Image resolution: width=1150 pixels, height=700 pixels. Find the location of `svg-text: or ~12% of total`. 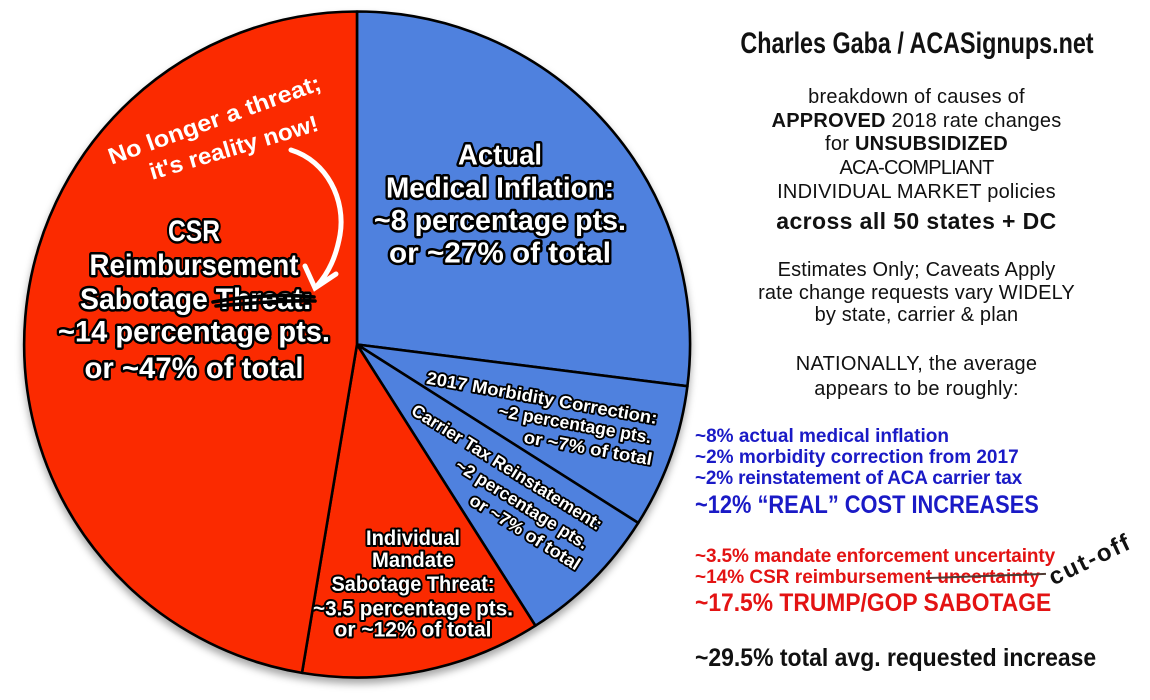

svg-text: or ~12% of total is located at coordinates (413, 630).